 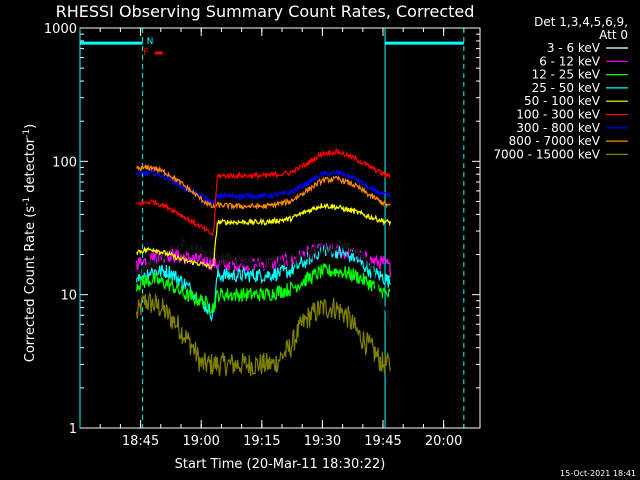 I want to click on legend-label: 7000 - 15000 keV, so click(x=546, y=154).